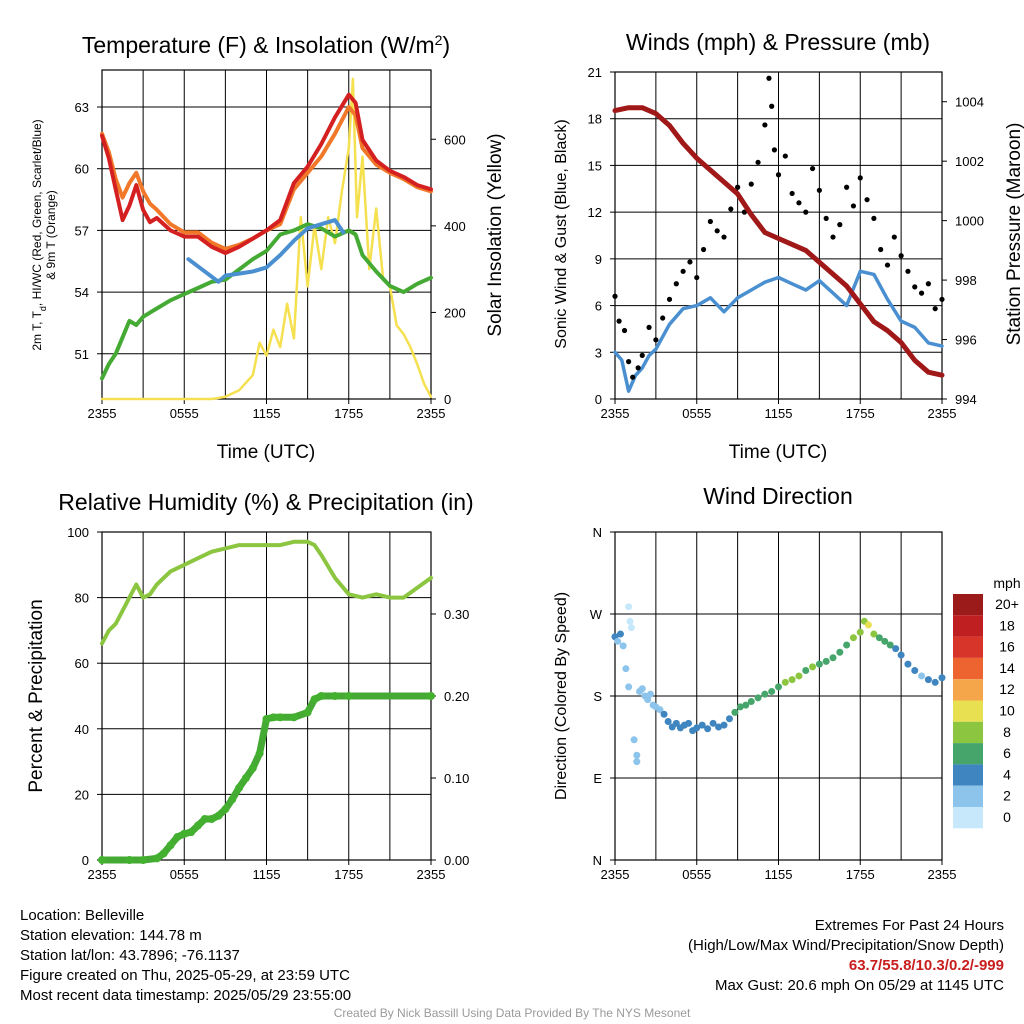  Describe the element at coordinates (696, 413) in the screenshot. I see `winds-x-tick: 0555` at that location.